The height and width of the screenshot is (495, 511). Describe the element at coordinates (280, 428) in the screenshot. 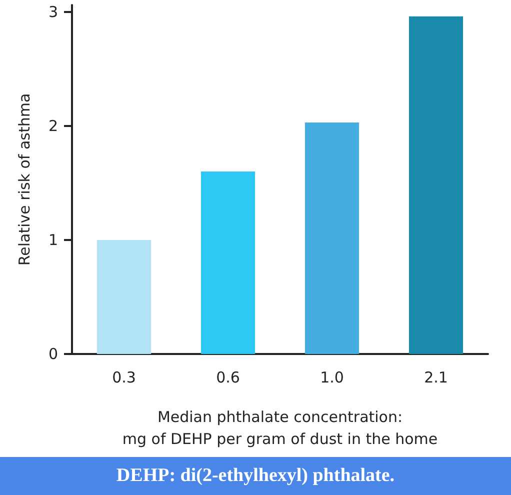

I see `x-axis-title: Median phthalate concentration: mg of DEHP per gram of dust in the home` at that location.